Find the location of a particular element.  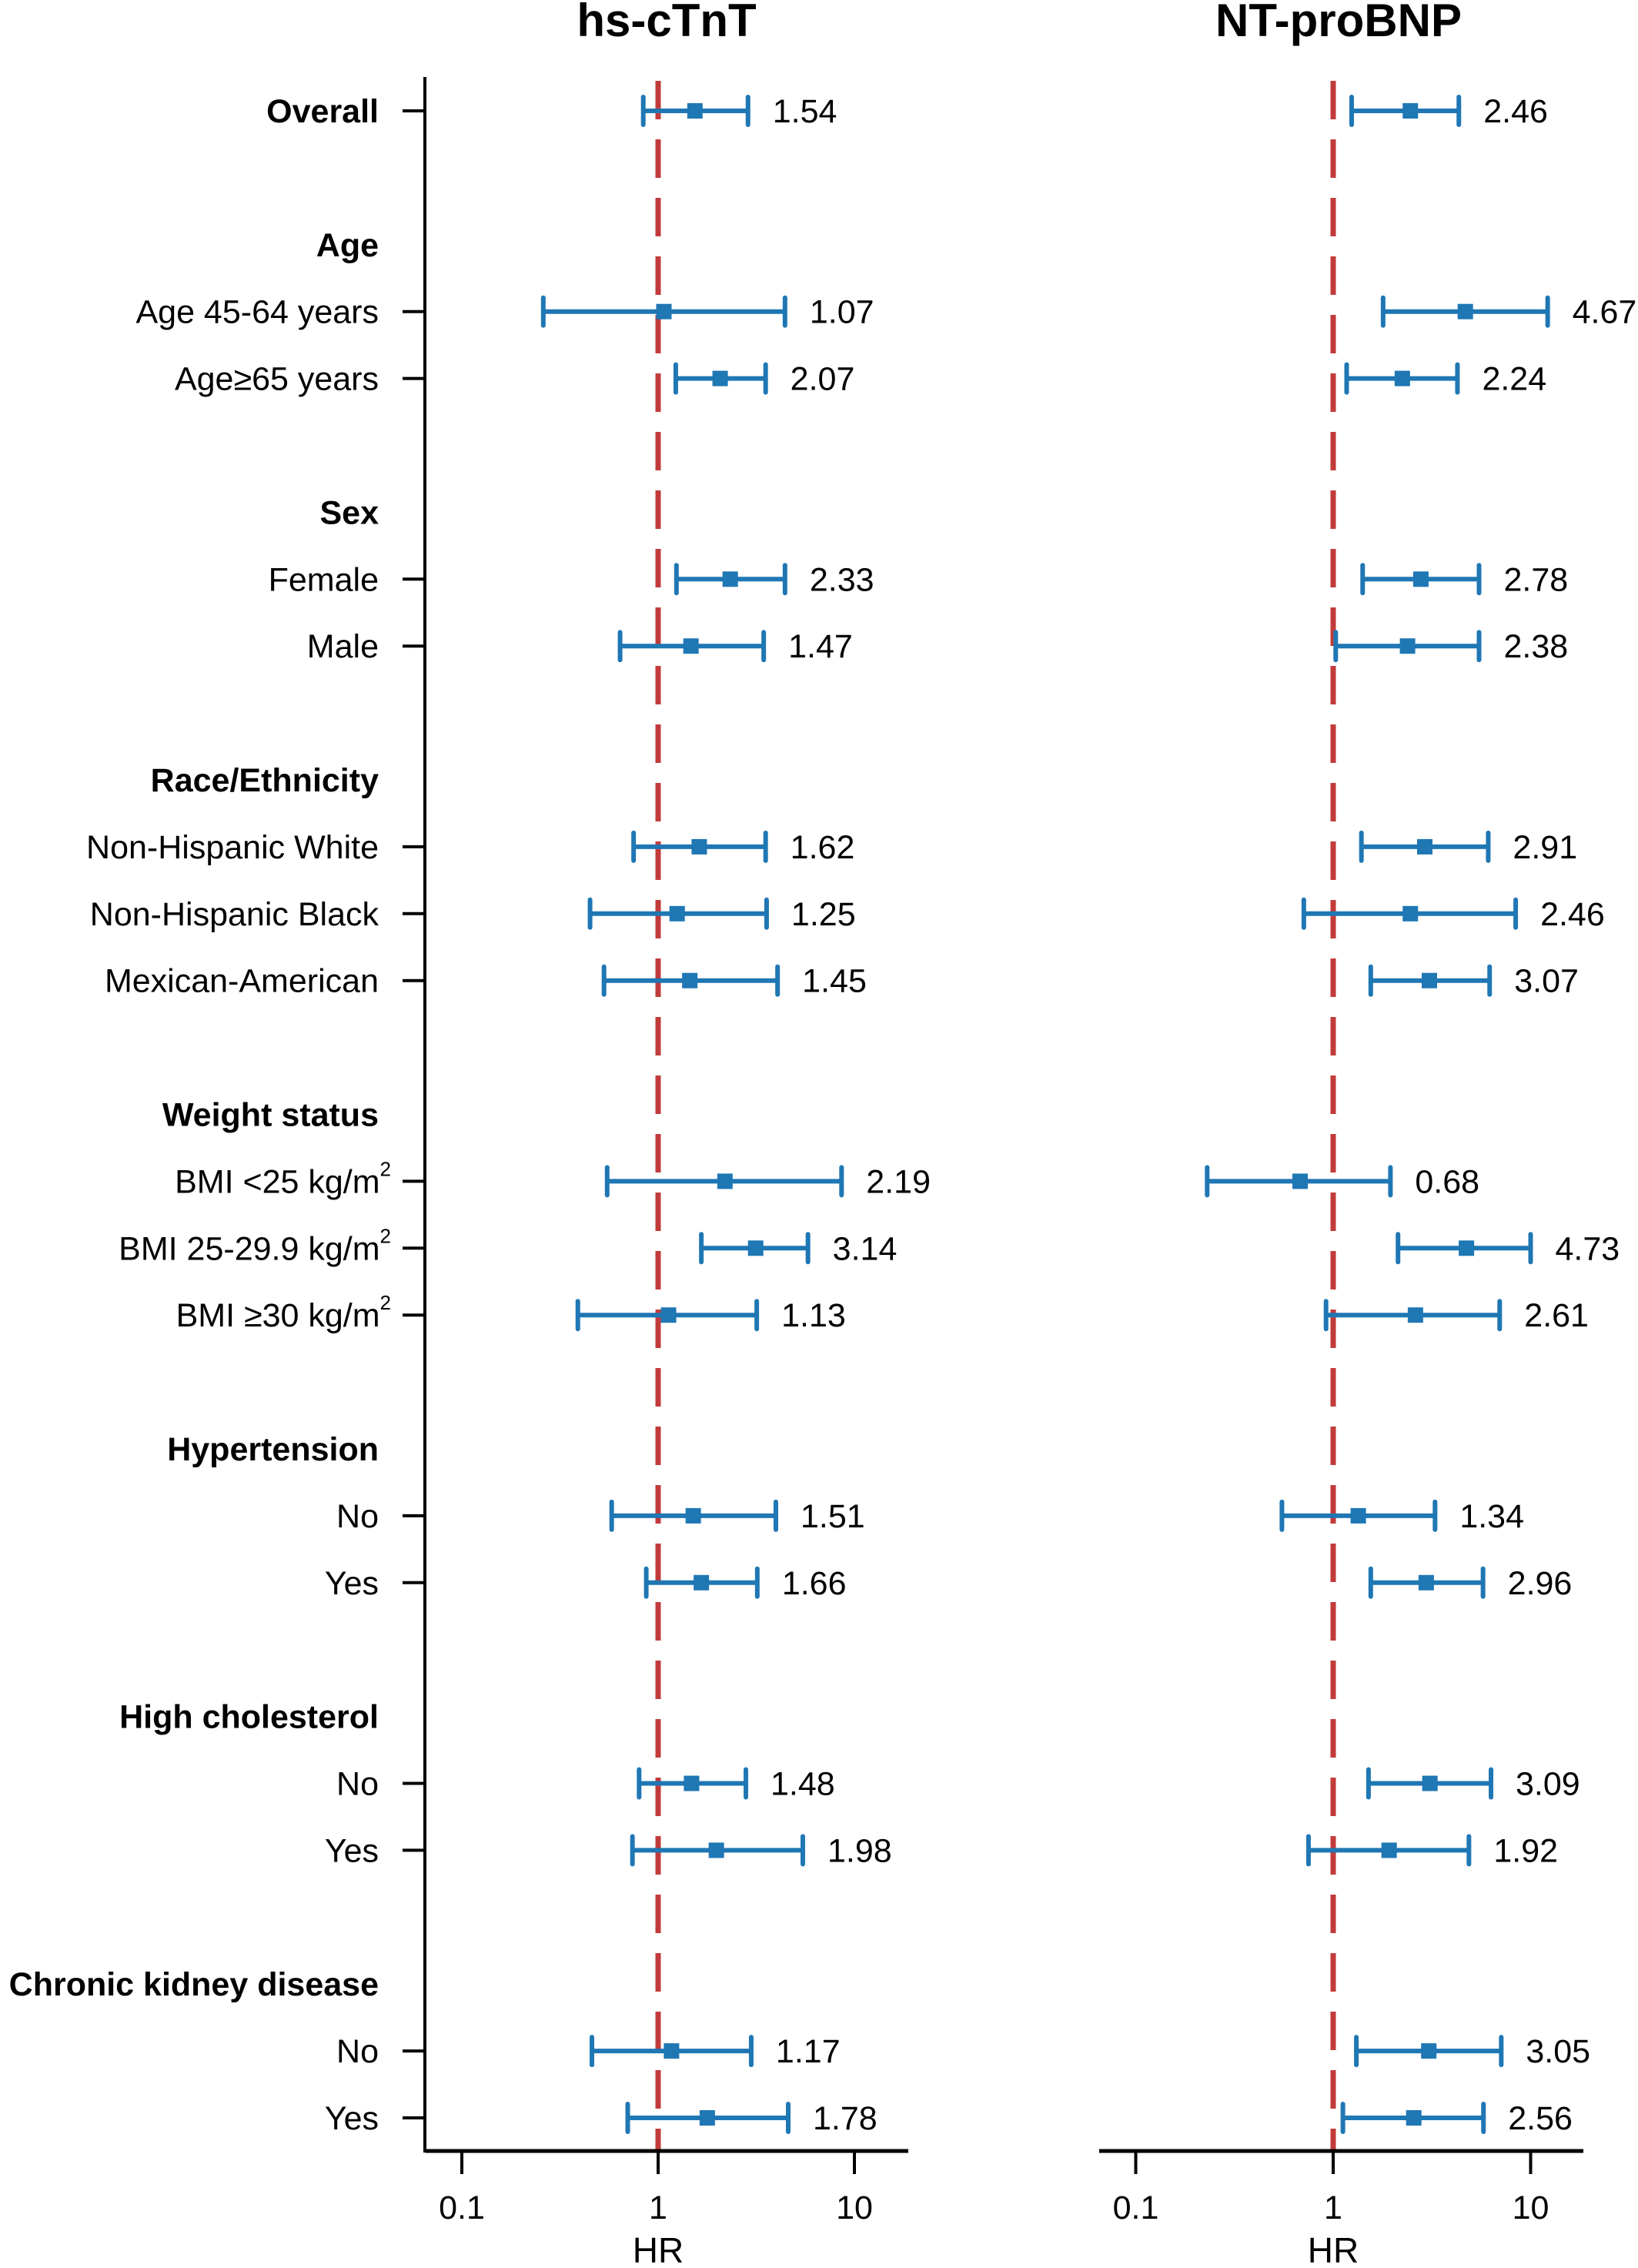

hr-value-label: 2.61 is located at coordinates (1556, 1315).